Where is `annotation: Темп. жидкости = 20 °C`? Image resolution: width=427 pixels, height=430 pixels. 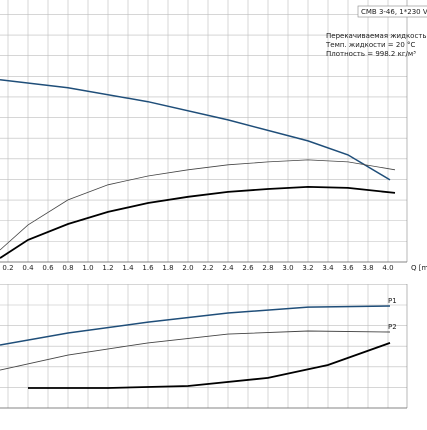 annotation: Темп. жидкости = 20 °C is located at coordinates (370, 45).